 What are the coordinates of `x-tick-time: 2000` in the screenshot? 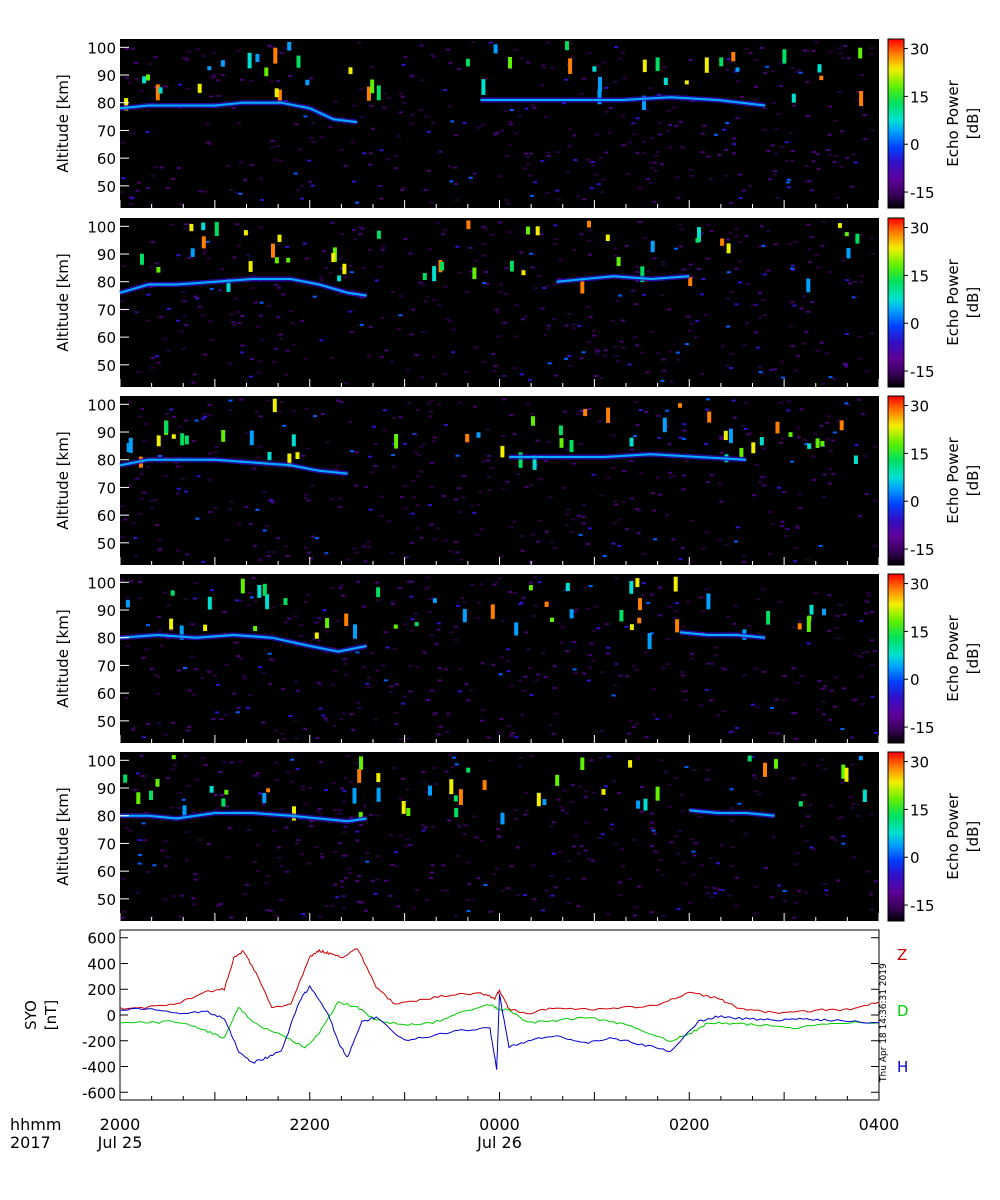 It's located at (120, 1124).